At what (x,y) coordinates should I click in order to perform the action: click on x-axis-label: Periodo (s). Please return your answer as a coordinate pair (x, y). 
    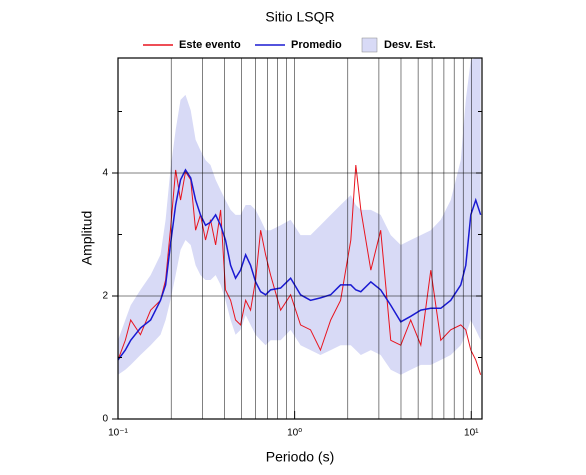
    Looking at the image, I should click on (300, 457).